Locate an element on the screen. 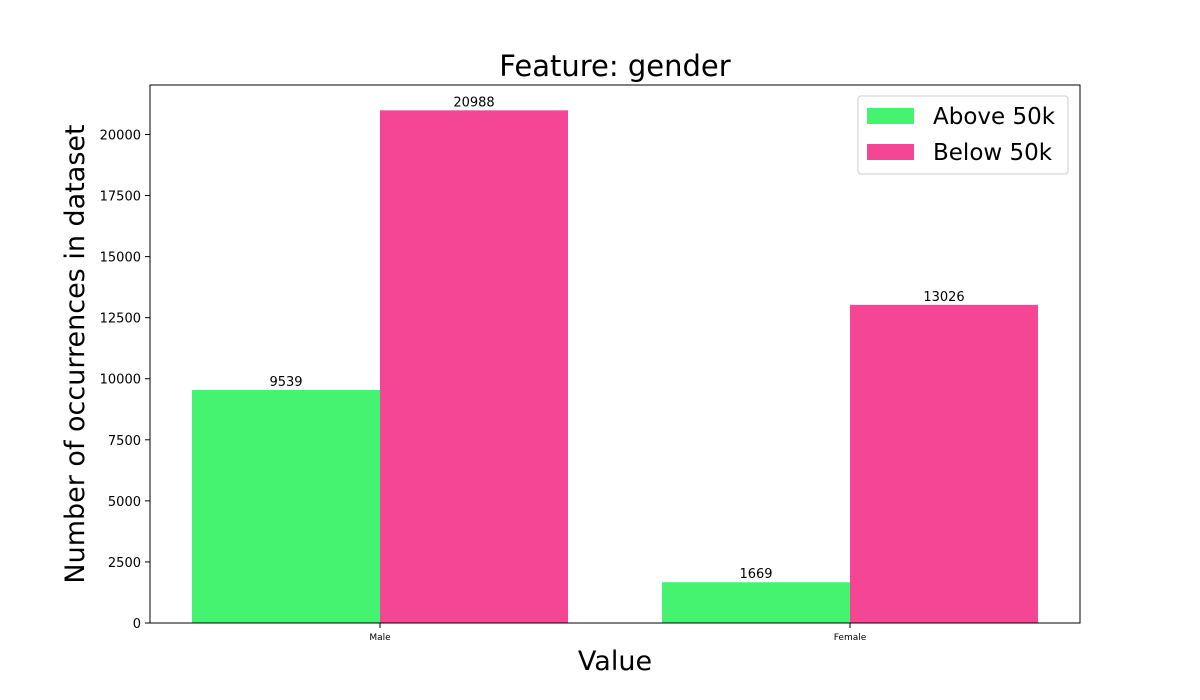 The width and height of the screenshot is (1200, 700). y-tick-label: 5000 is located at coordinates (124, 502).